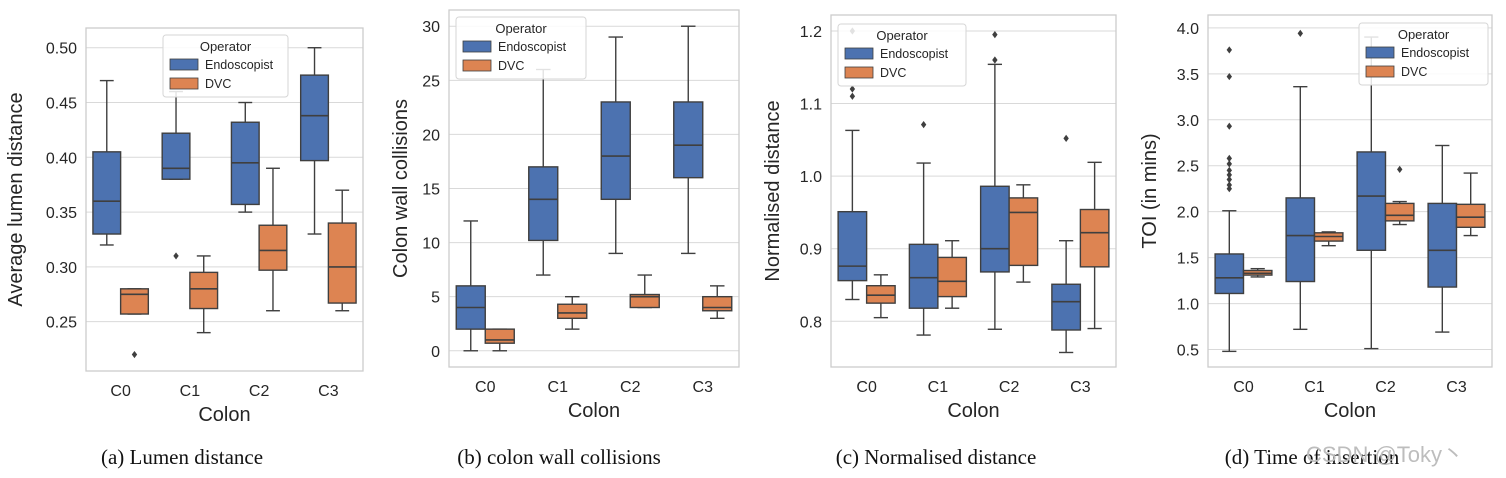 The image size is (1506, 478). Describe the element at coordinates (435, 298) in the screenshot. I see `y-tick-label: 5` at that location.